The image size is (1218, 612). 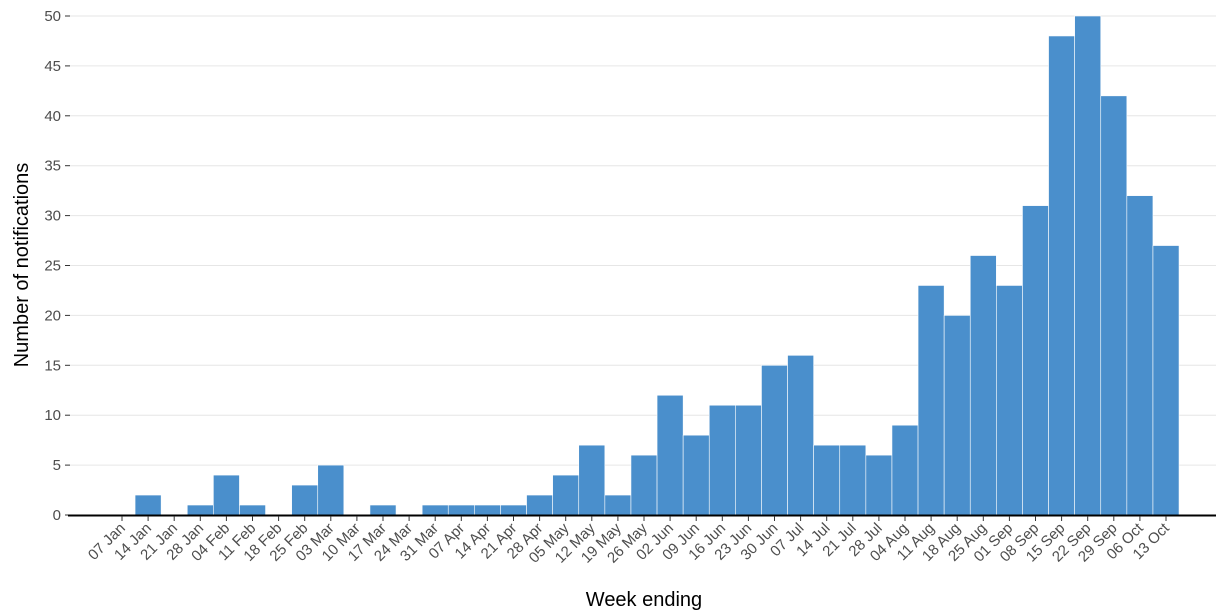 I want to click on bar-03-mar, so click(x=331, y=490).